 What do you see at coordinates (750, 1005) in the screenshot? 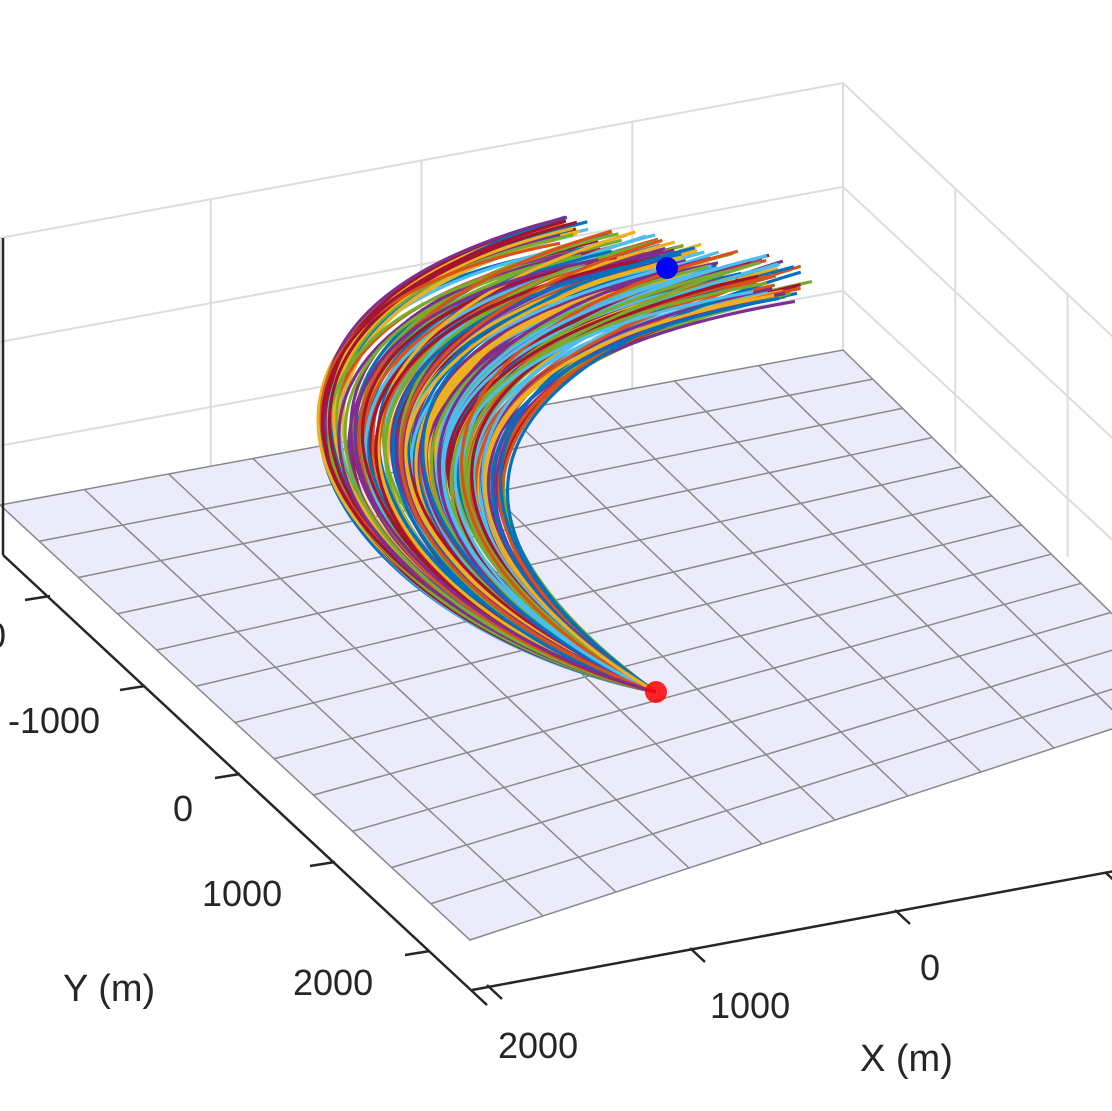
I see `x-tick-label: 1000` at bounding box center [750, 1005].